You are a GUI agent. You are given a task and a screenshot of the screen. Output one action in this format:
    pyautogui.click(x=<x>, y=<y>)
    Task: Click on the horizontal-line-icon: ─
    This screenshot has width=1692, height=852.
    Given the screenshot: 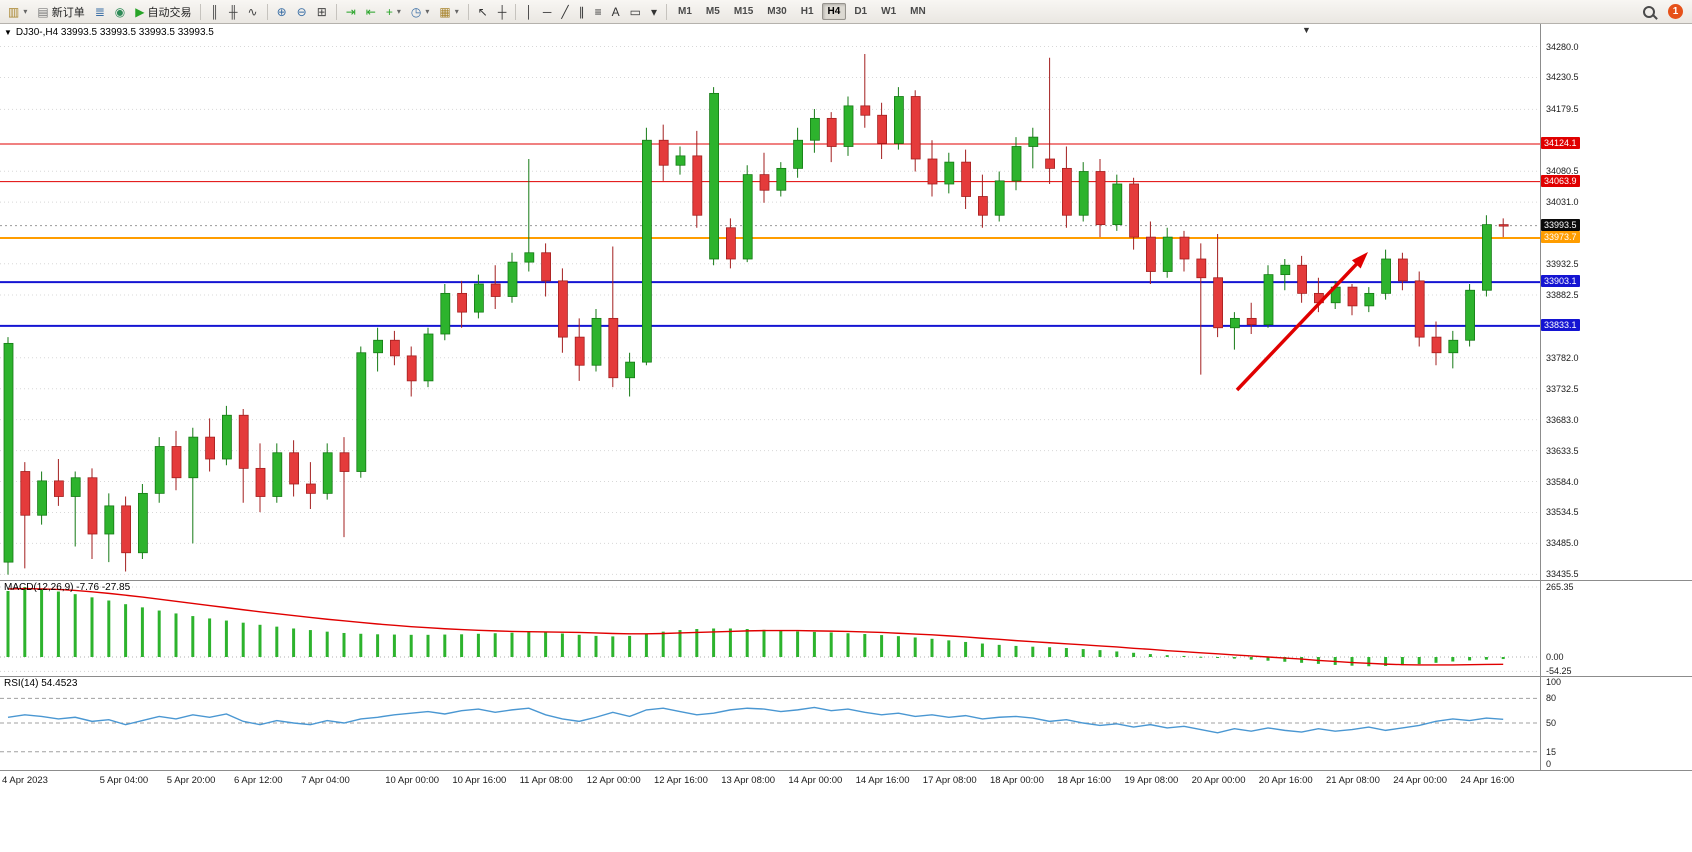 What is the action you would take?
    pyautogui.click(x=547, y=11)
    